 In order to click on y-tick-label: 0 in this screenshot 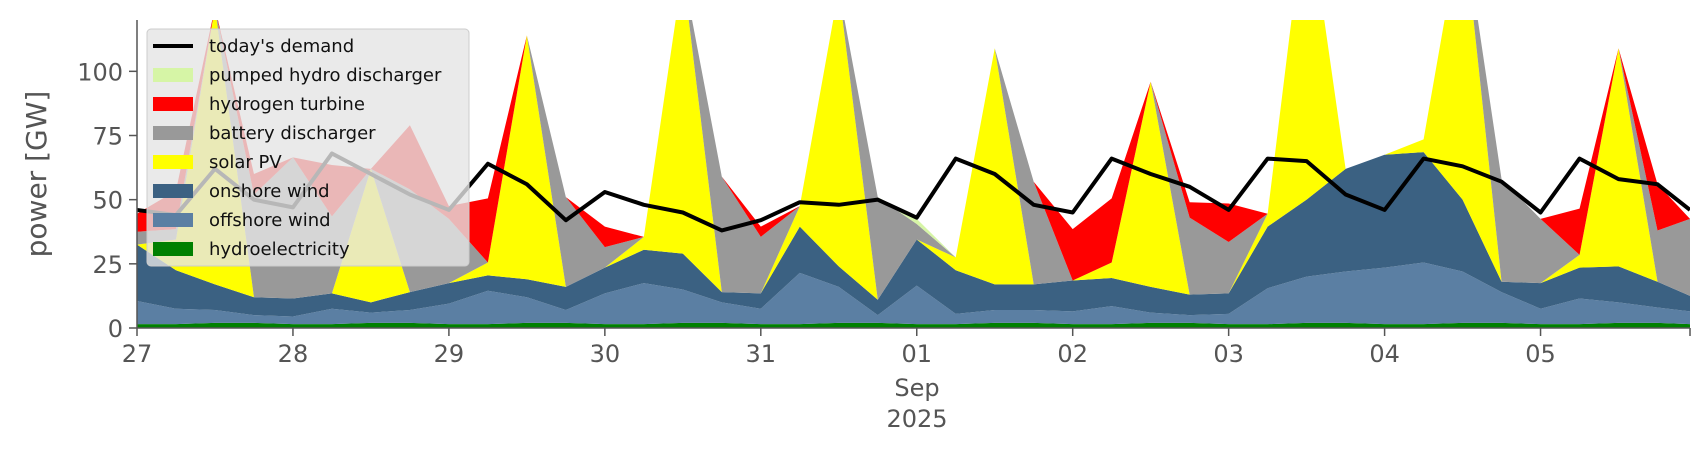, I will do `click(115, 329)`.